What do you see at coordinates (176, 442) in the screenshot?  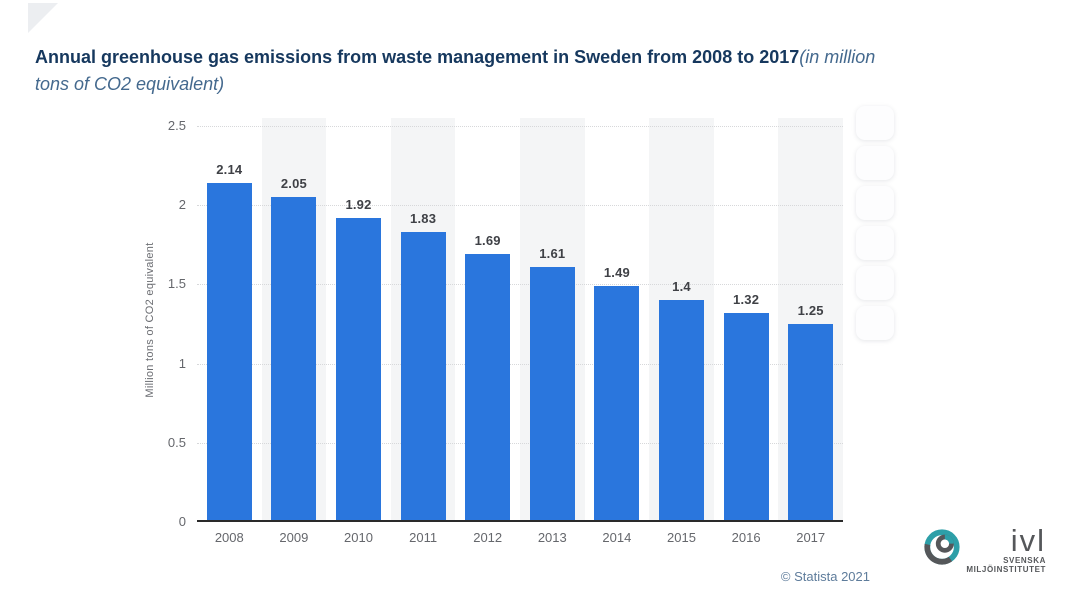 I see `y-tick-label-0.5: 0.5` at bounding box center [176, 442].